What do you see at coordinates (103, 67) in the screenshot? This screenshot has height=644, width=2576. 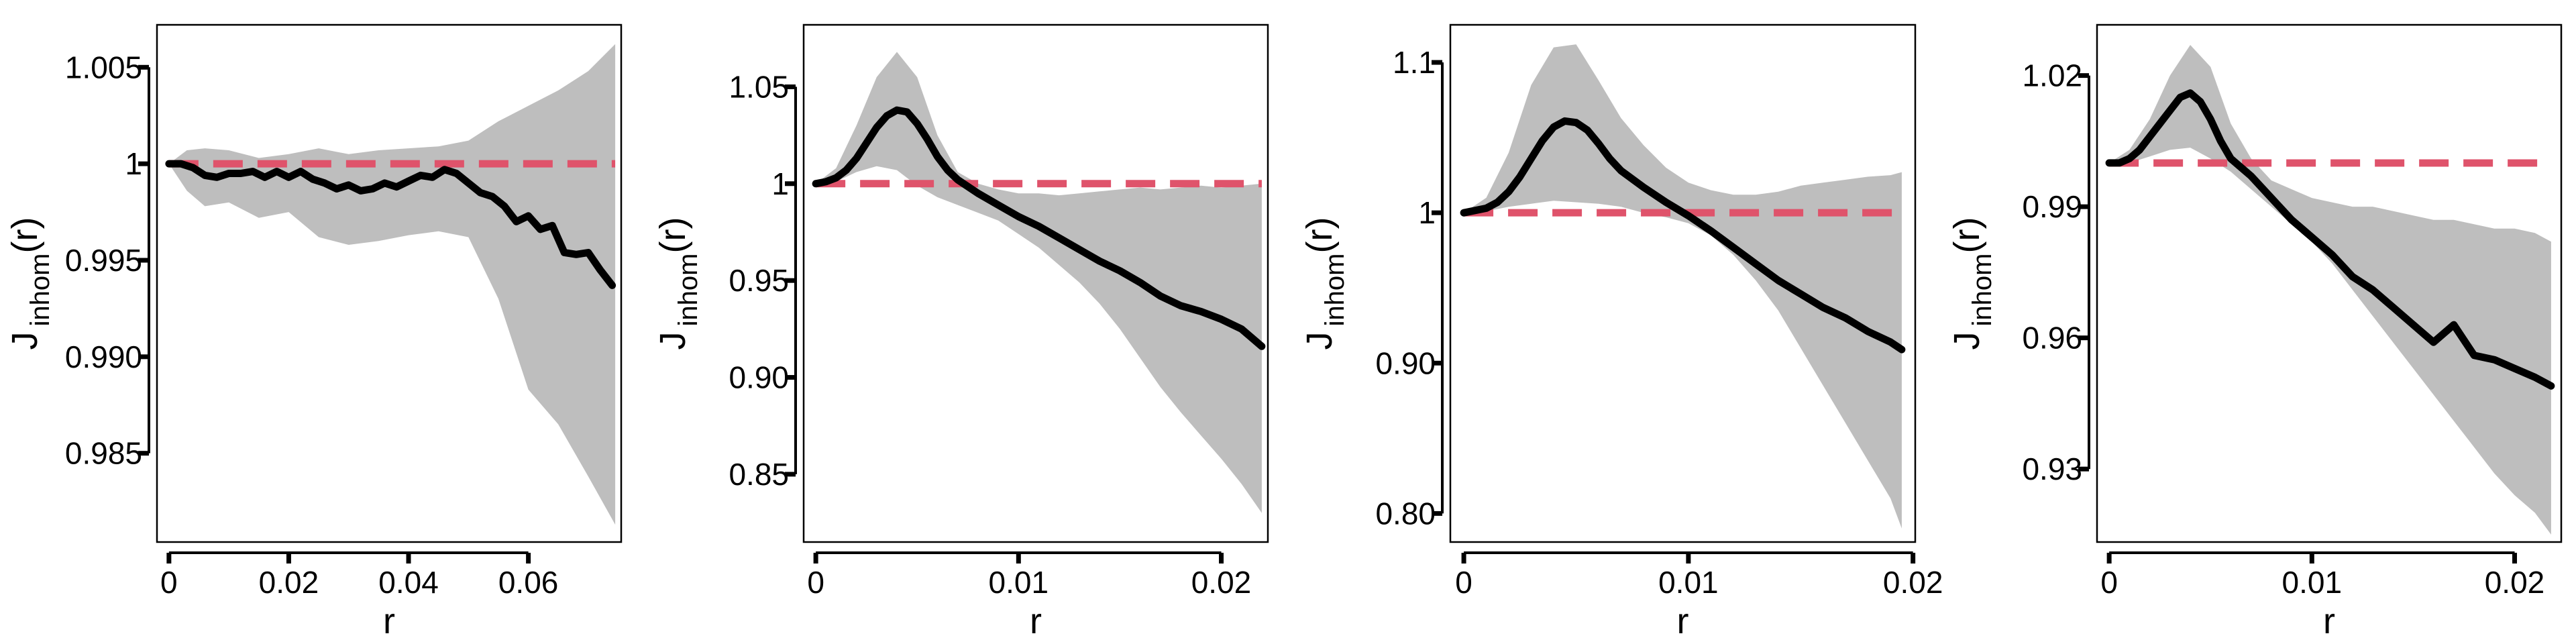 I see `y-tick-label: 1.005` at bounding box center [103, 67].